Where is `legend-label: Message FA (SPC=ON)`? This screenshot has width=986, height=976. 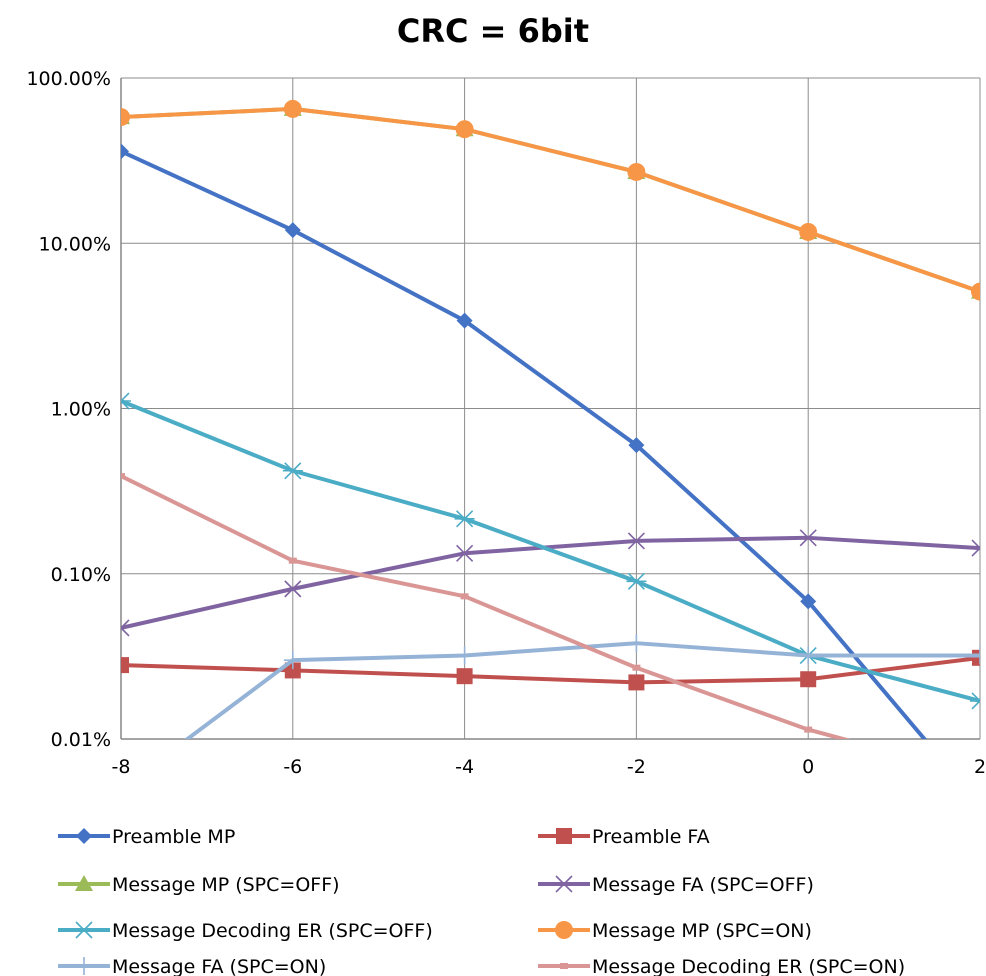
legend-label: Message FA (SPC=ON) is located at coordinates (219, 966).